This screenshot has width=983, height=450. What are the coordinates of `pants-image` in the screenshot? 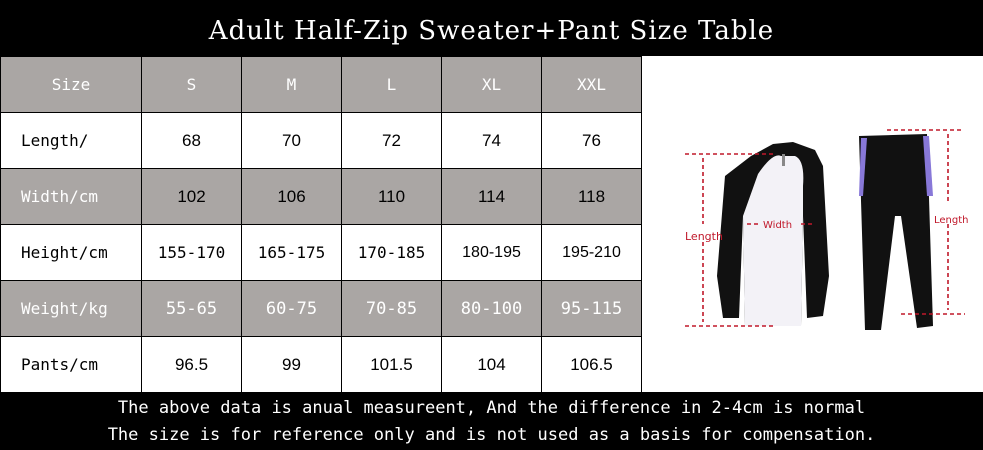 It's located at (896, 232).